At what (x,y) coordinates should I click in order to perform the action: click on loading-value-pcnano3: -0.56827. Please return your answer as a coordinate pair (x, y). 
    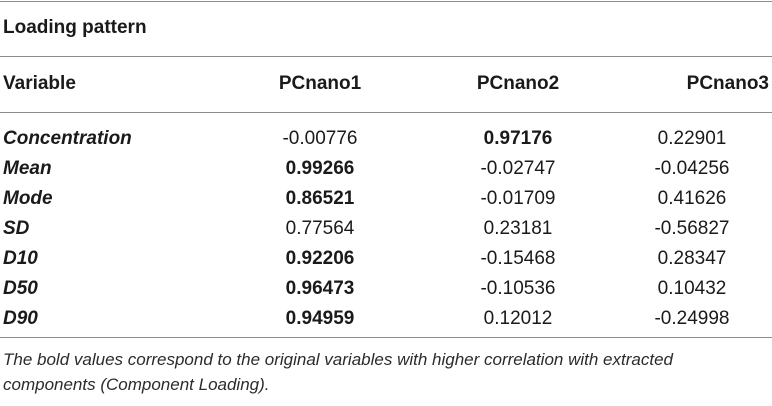
    Looking at the image, I should click on (692, 228).